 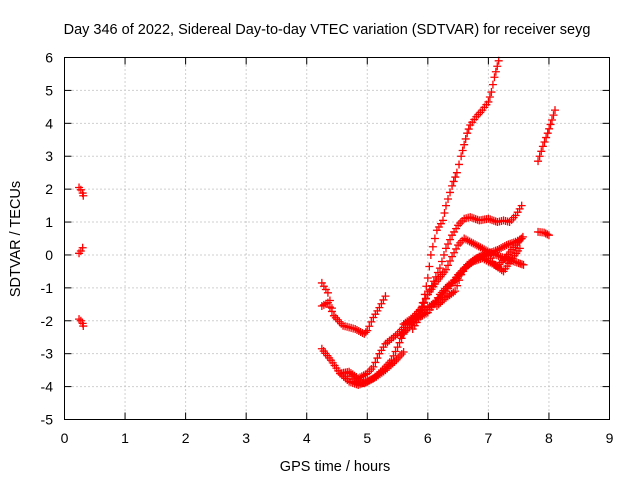 I want to click on y-tick-label: -3, so click(x=47, y=354).